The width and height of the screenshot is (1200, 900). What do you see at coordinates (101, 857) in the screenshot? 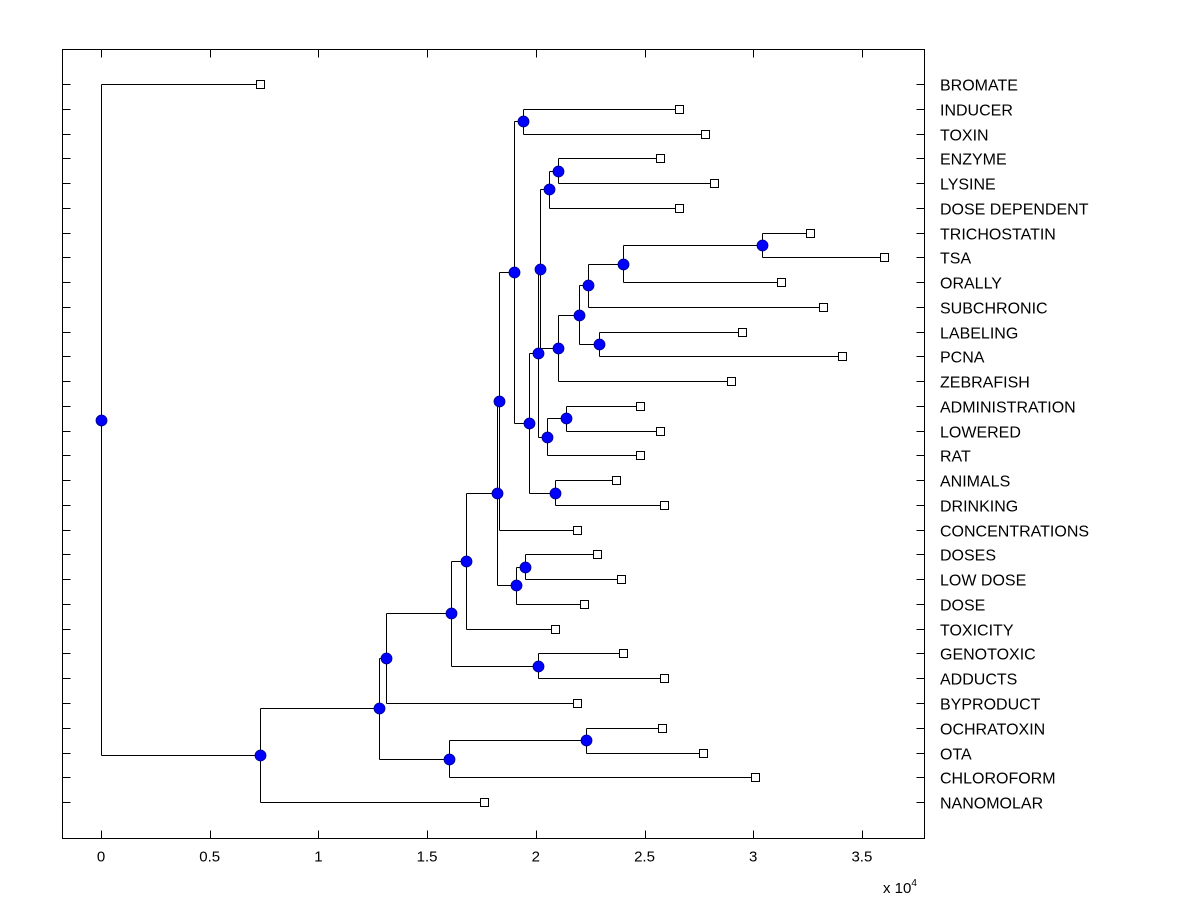
I see `x-tick-label: 0` at bounding box center [101, 857].